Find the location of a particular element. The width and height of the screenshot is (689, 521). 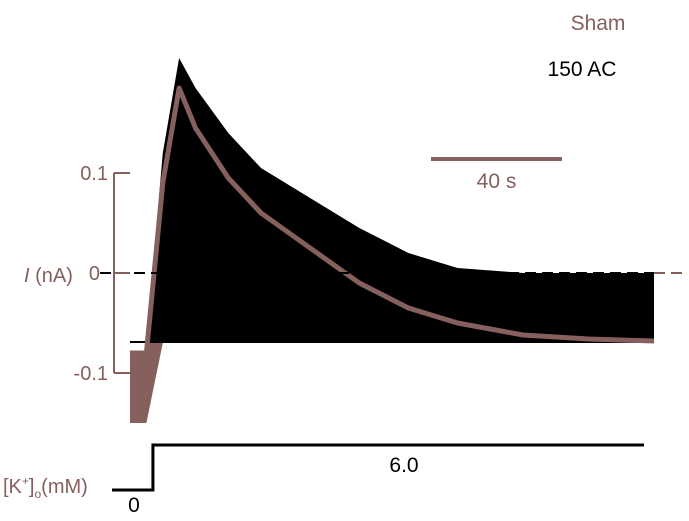

y-tick-label-0: 0.1 is located at coordinates (94, 174).